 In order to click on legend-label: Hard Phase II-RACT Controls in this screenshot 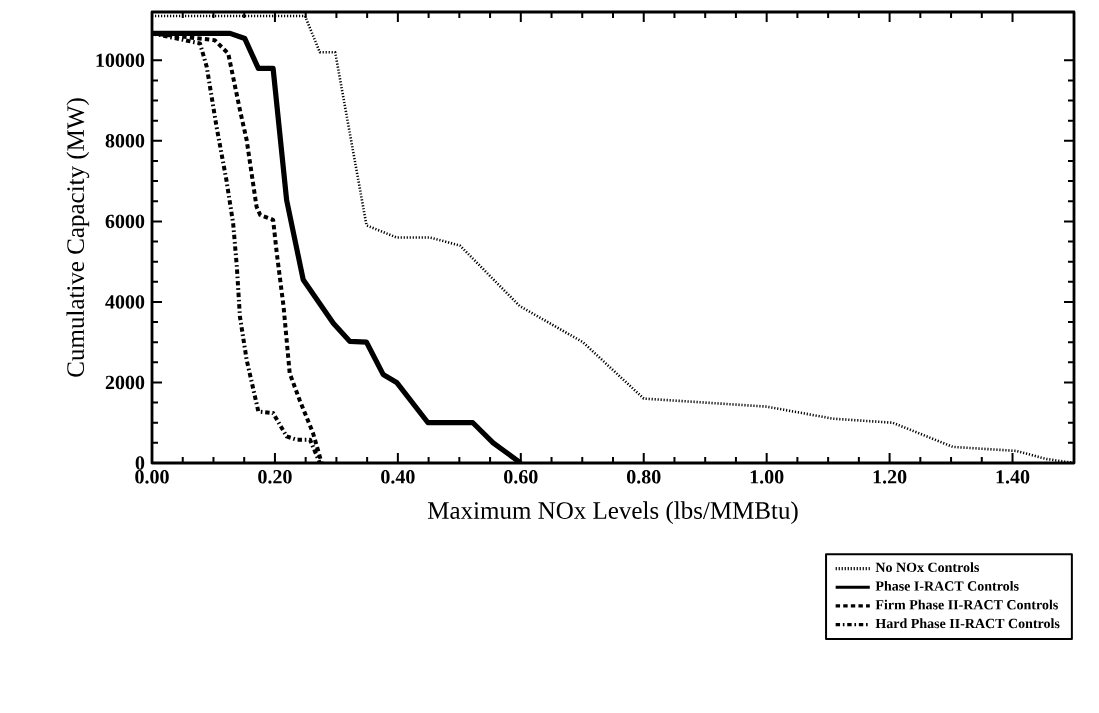, I will do `click(967, 623)`.